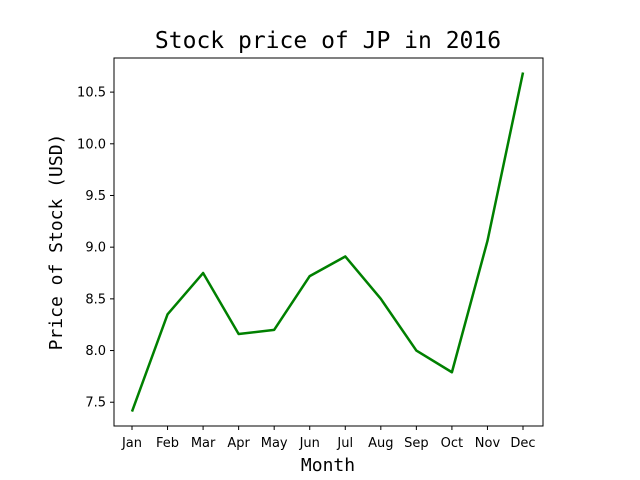 Image resolution: width=640 pixels, height=480 pixels. What do you see at coordinates (95, 351) in the screenshot?
I see `y-tick-label: 8.0` at bounding box center [95, 351].